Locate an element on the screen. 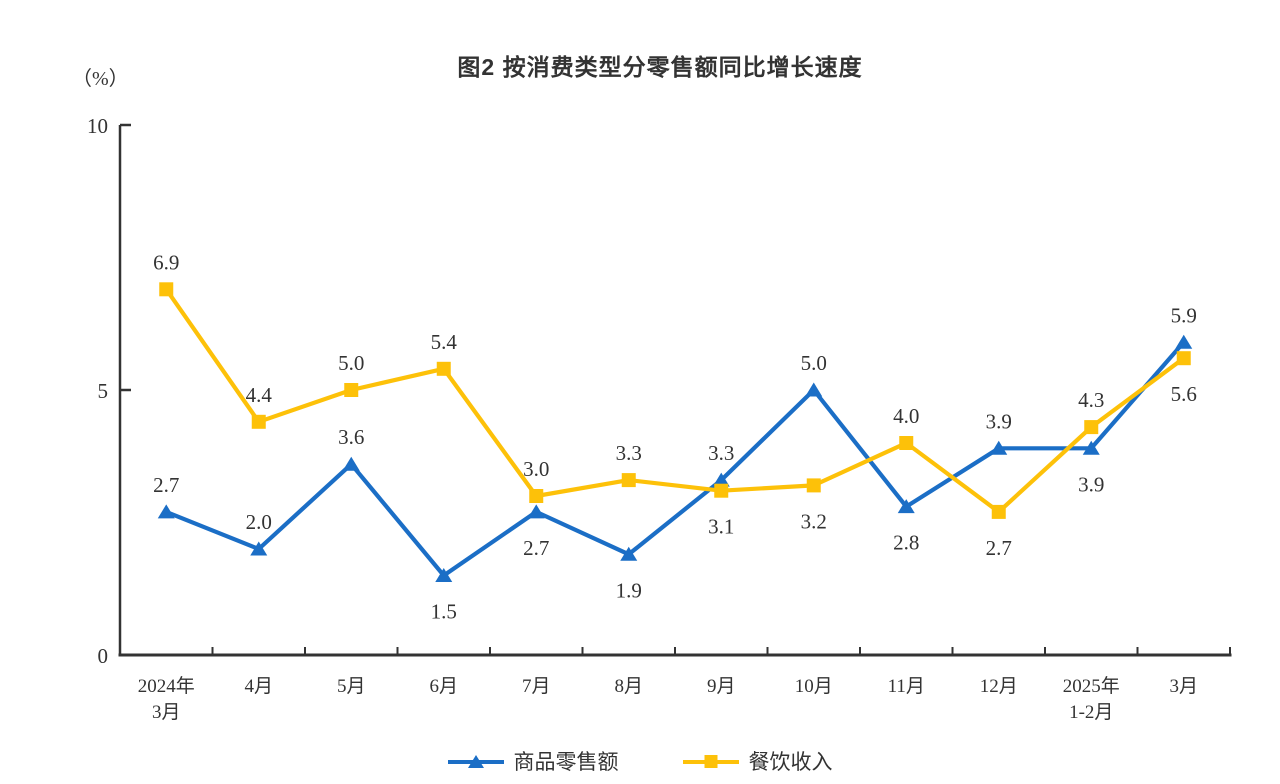  data-label-series-0: 3.3 is located at coordinates (721, 453).